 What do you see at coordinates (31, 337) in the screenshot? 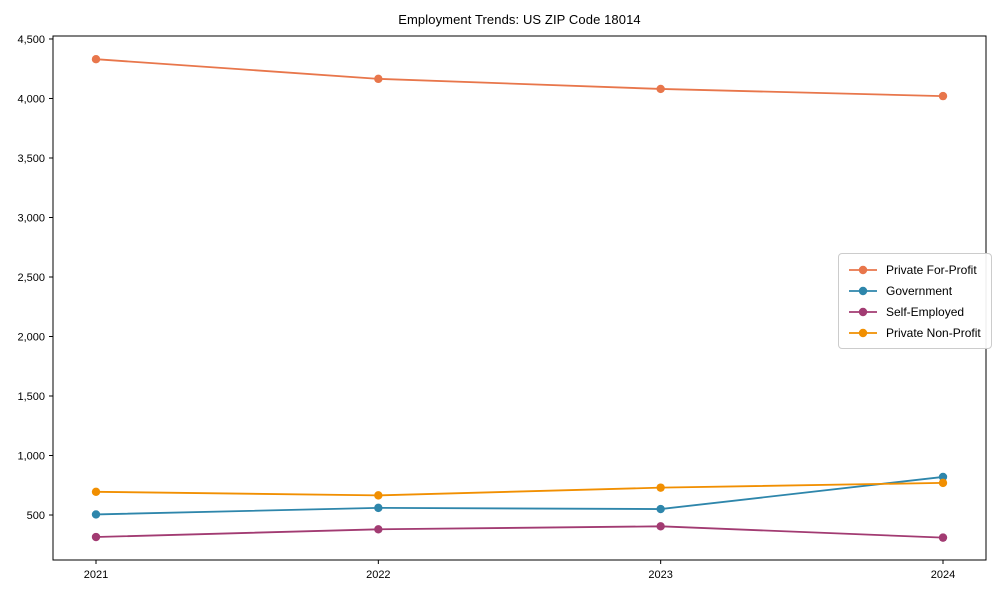
I see `y-tick-label: 2,000` at bounding box center [31, 337].